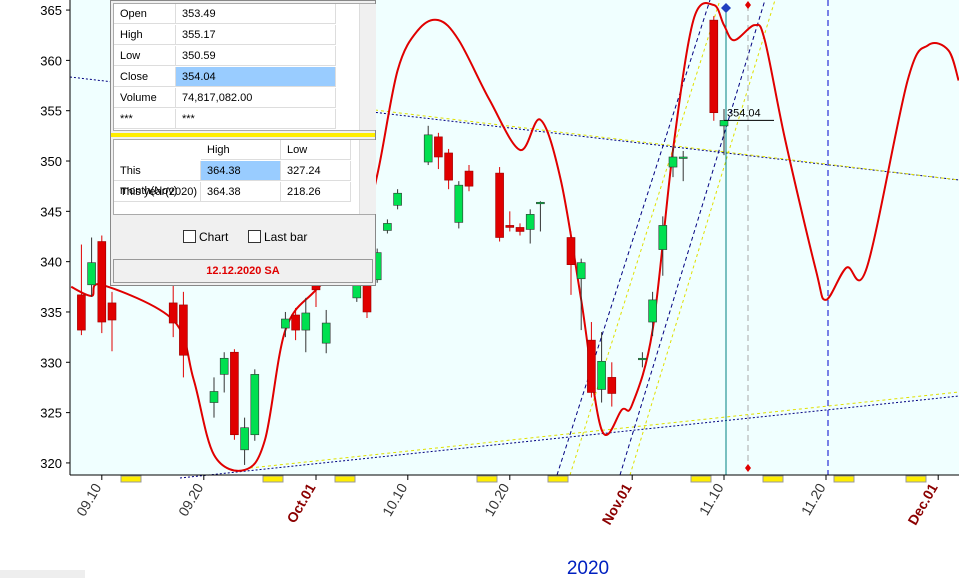  What do you see at coordinates (145, 14) in the screenshot?
I see `table-cell: Open` at bounding box center [145, 14].